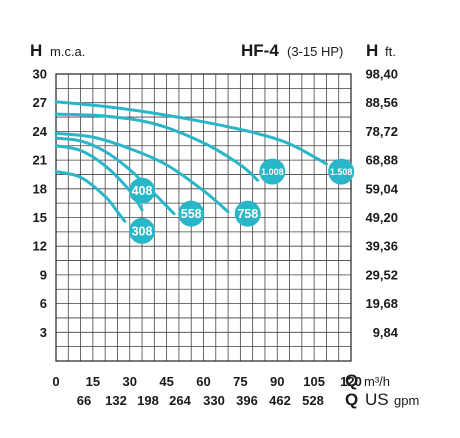 This screenshot has width=460, height=438. I want to click on y-left-tick-label: 30, so click(40, 74).